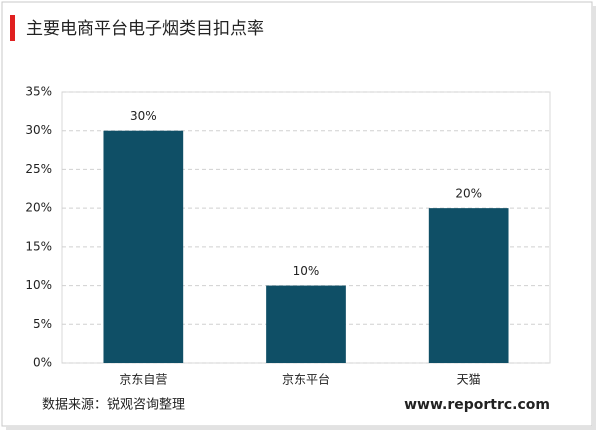 Image resolution: width=600 pixels, height=433 pixels. What do you see at coordinates (38, 130) in the screenshot?
I see `y-tick-label: 30%` at bounding box center [38, 130].